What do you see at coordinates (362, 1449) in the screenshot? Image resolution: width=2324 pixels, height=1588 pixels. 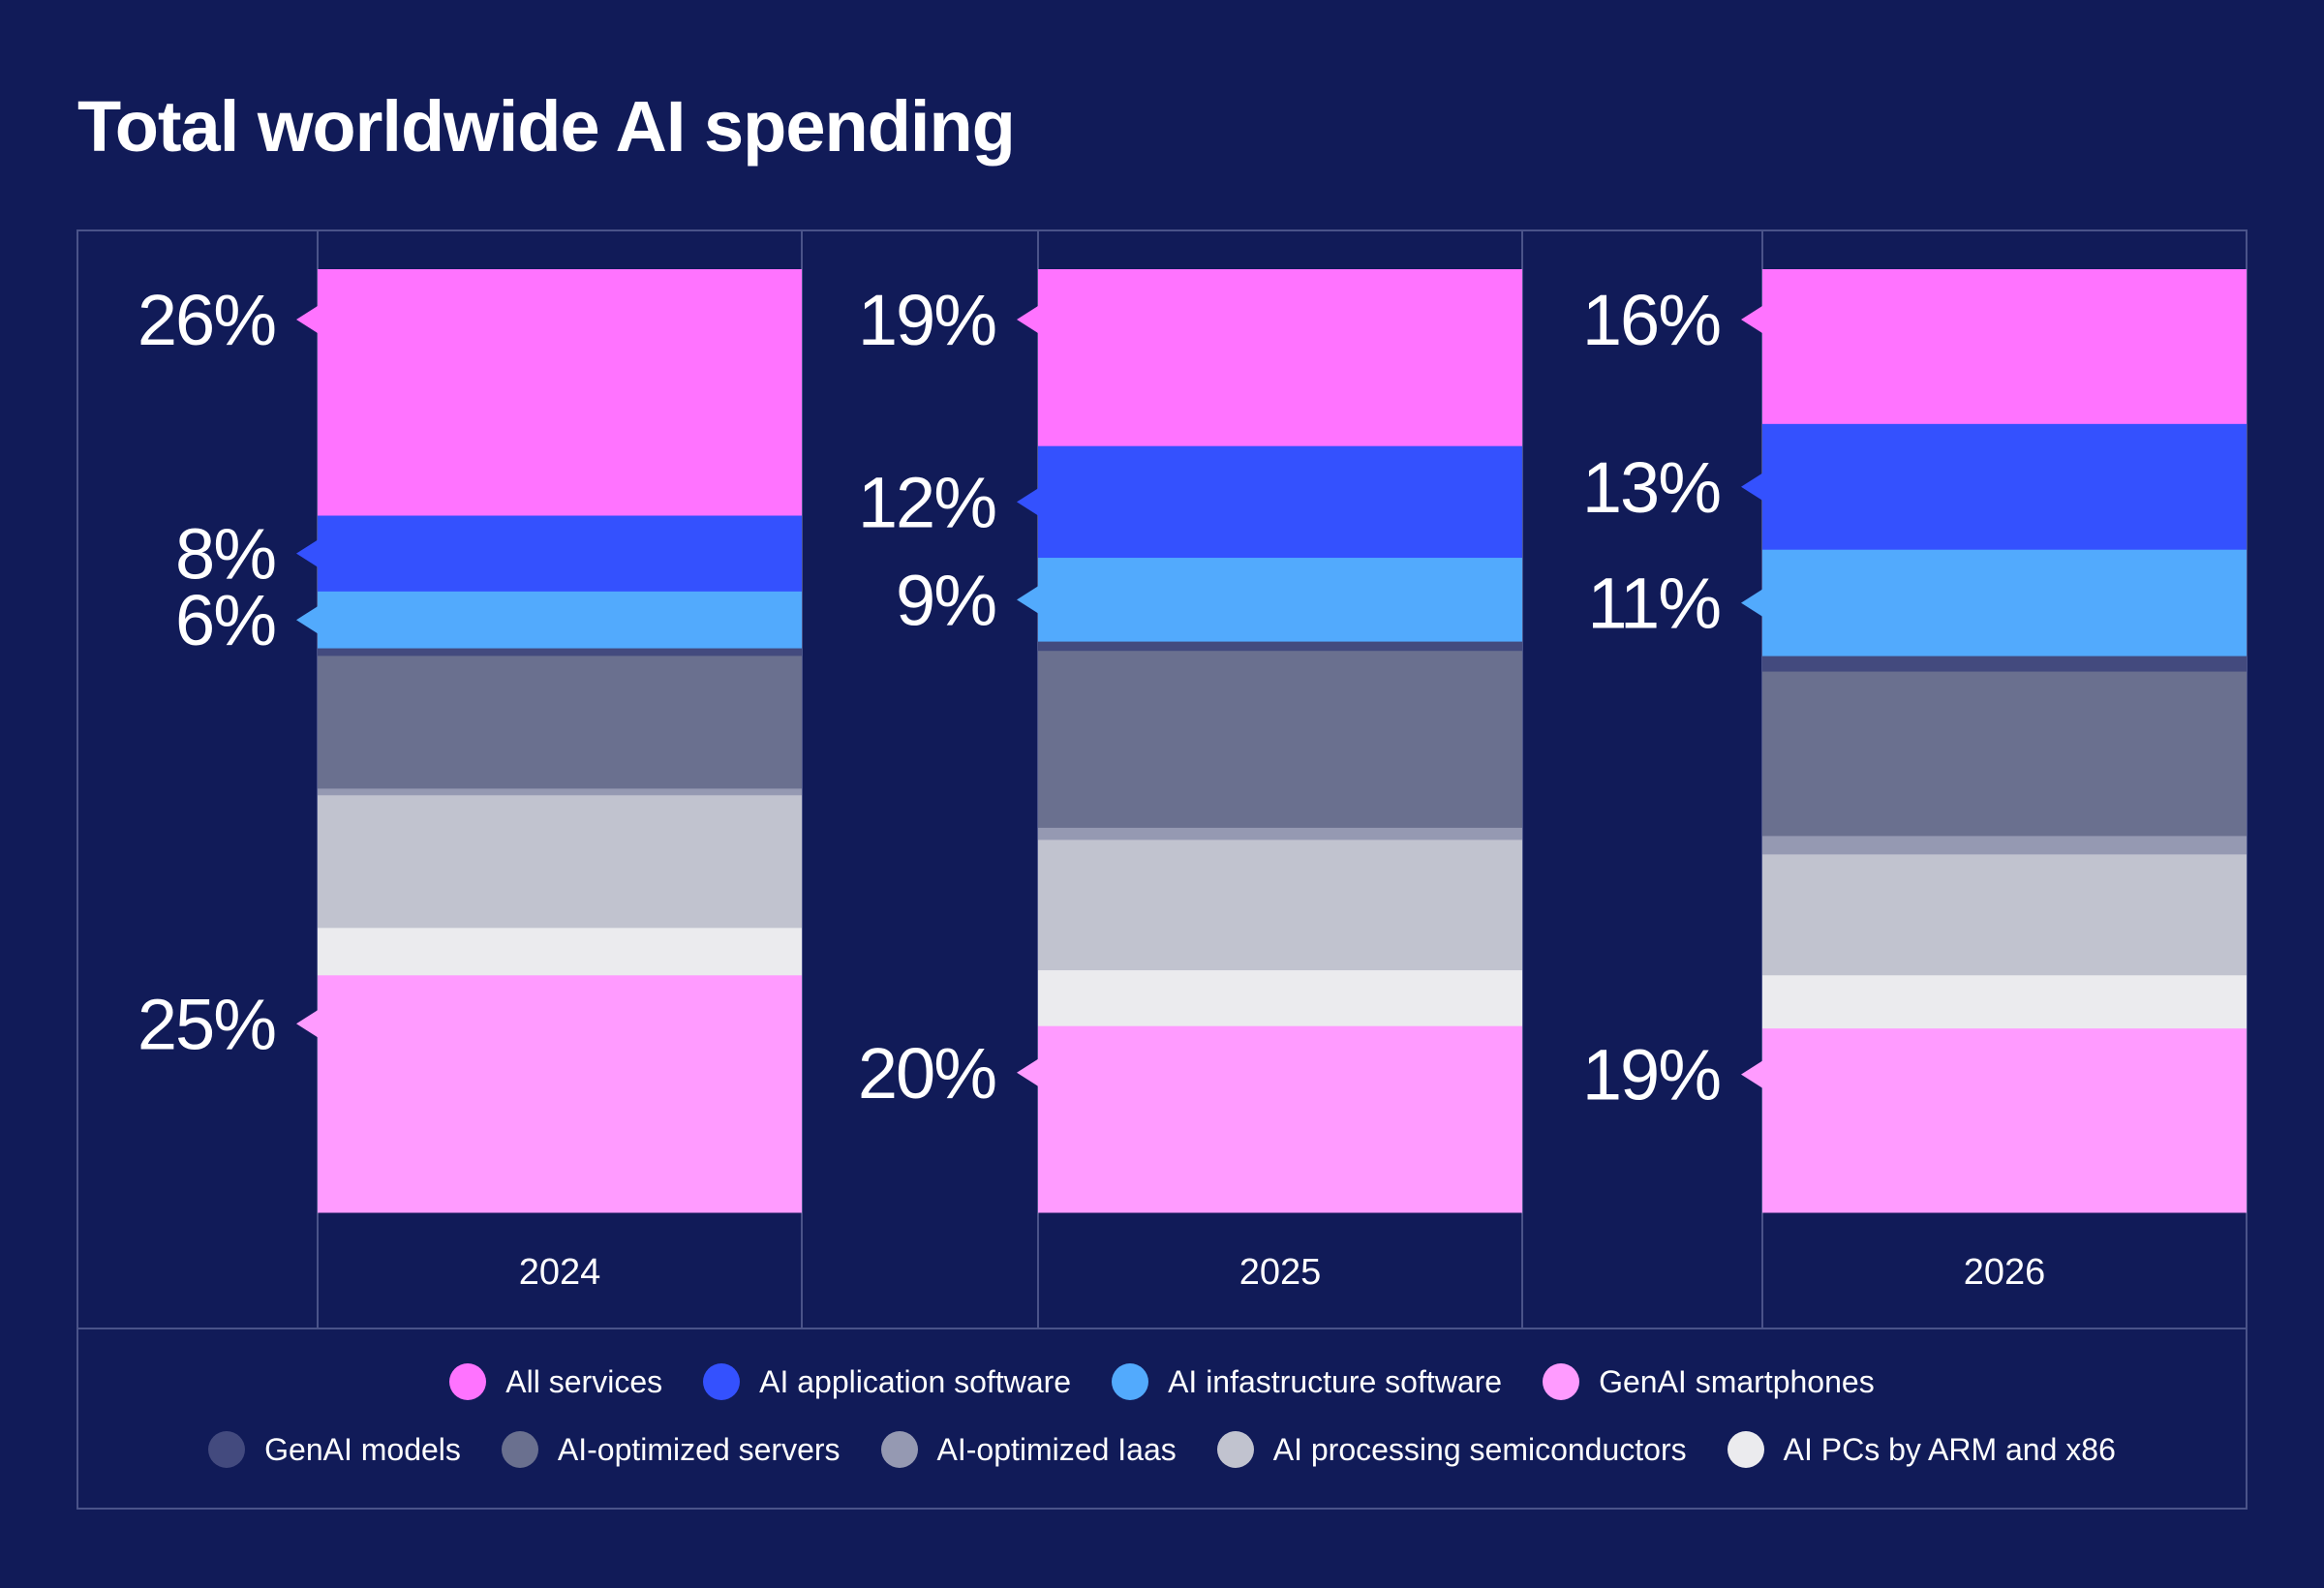 I see `legend-label: GenAI models` at bounding box center [362, 1449].